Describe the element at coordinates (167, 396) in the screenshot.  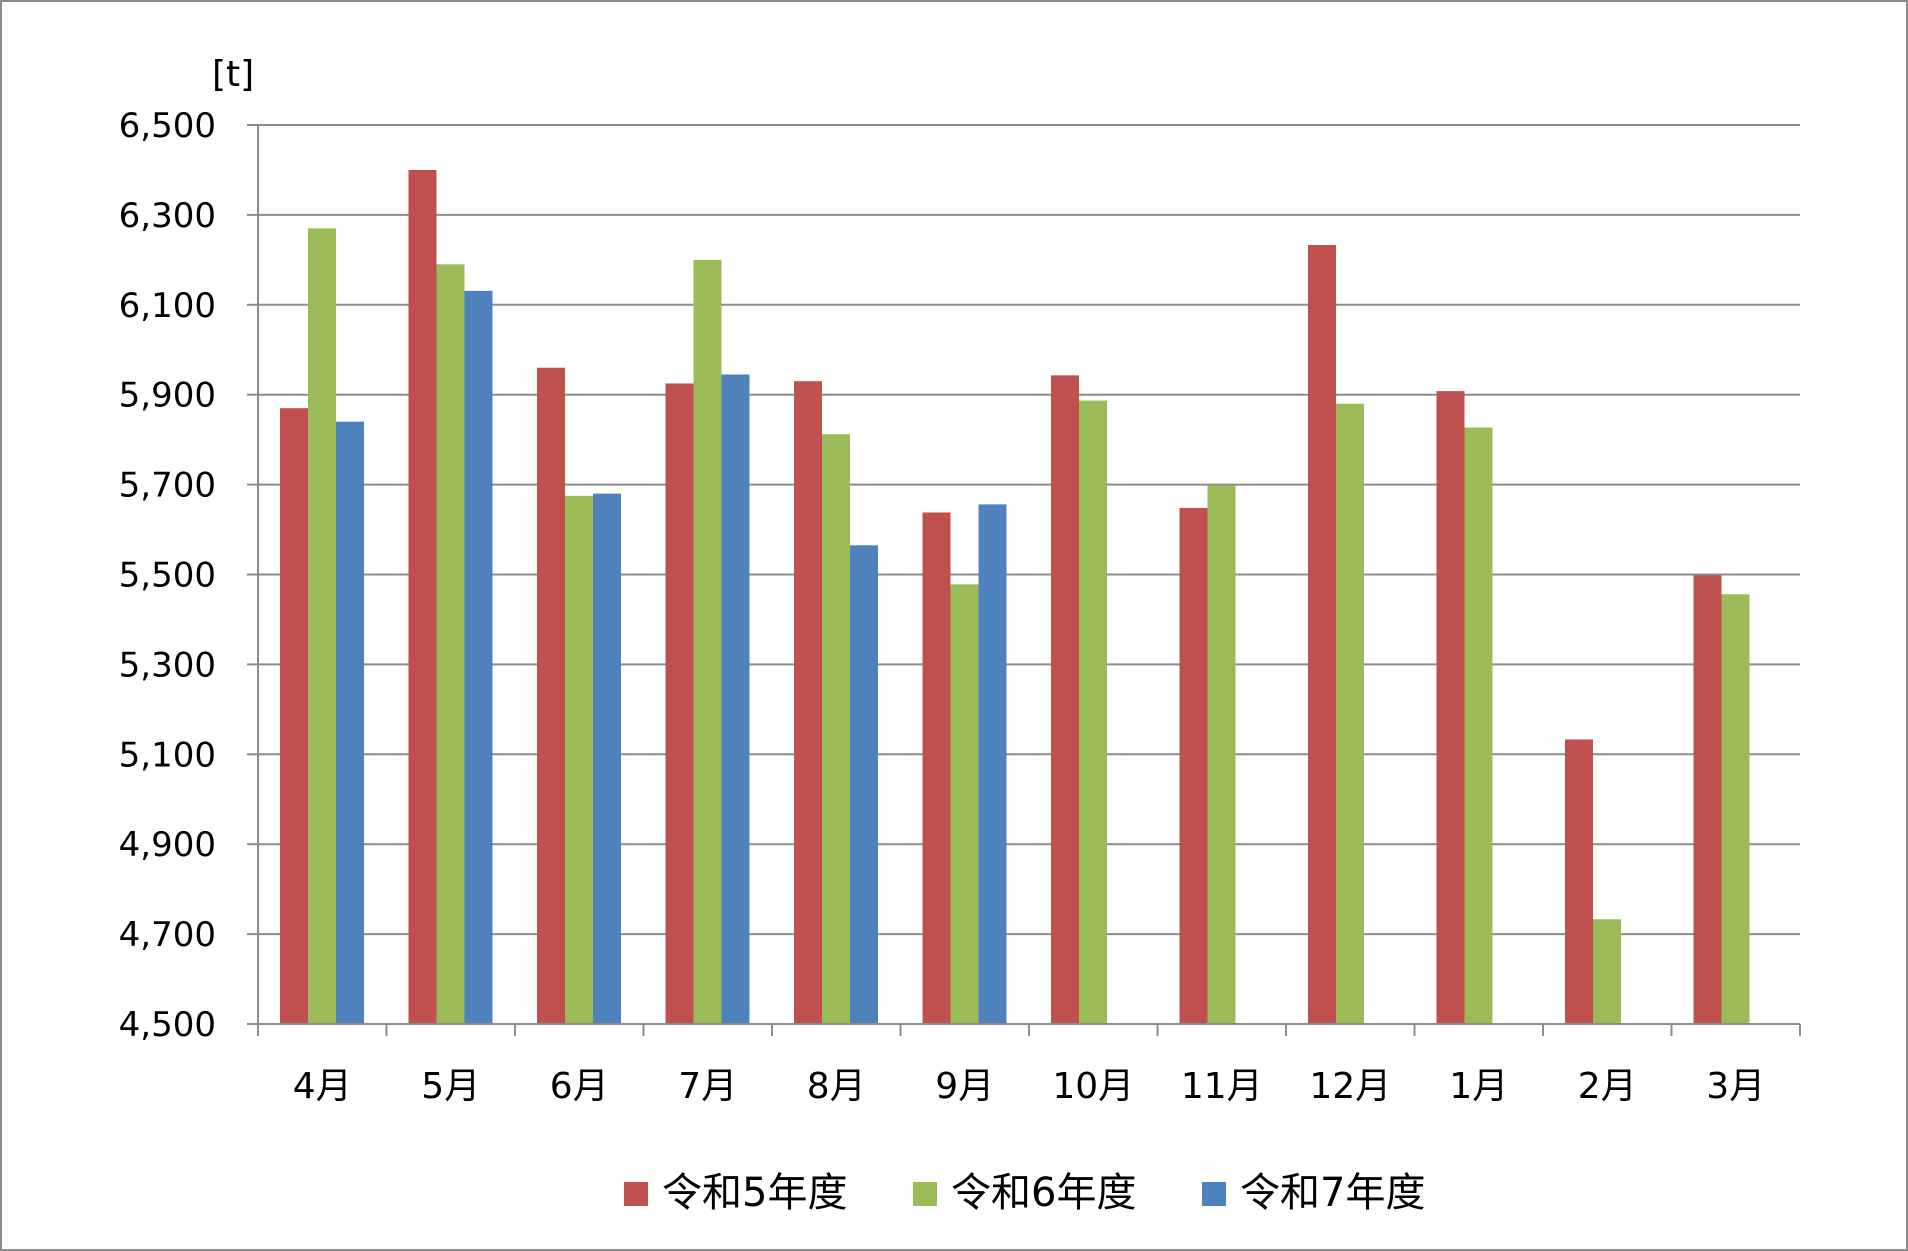
I see `y-tick-label: 5,900` at that location.